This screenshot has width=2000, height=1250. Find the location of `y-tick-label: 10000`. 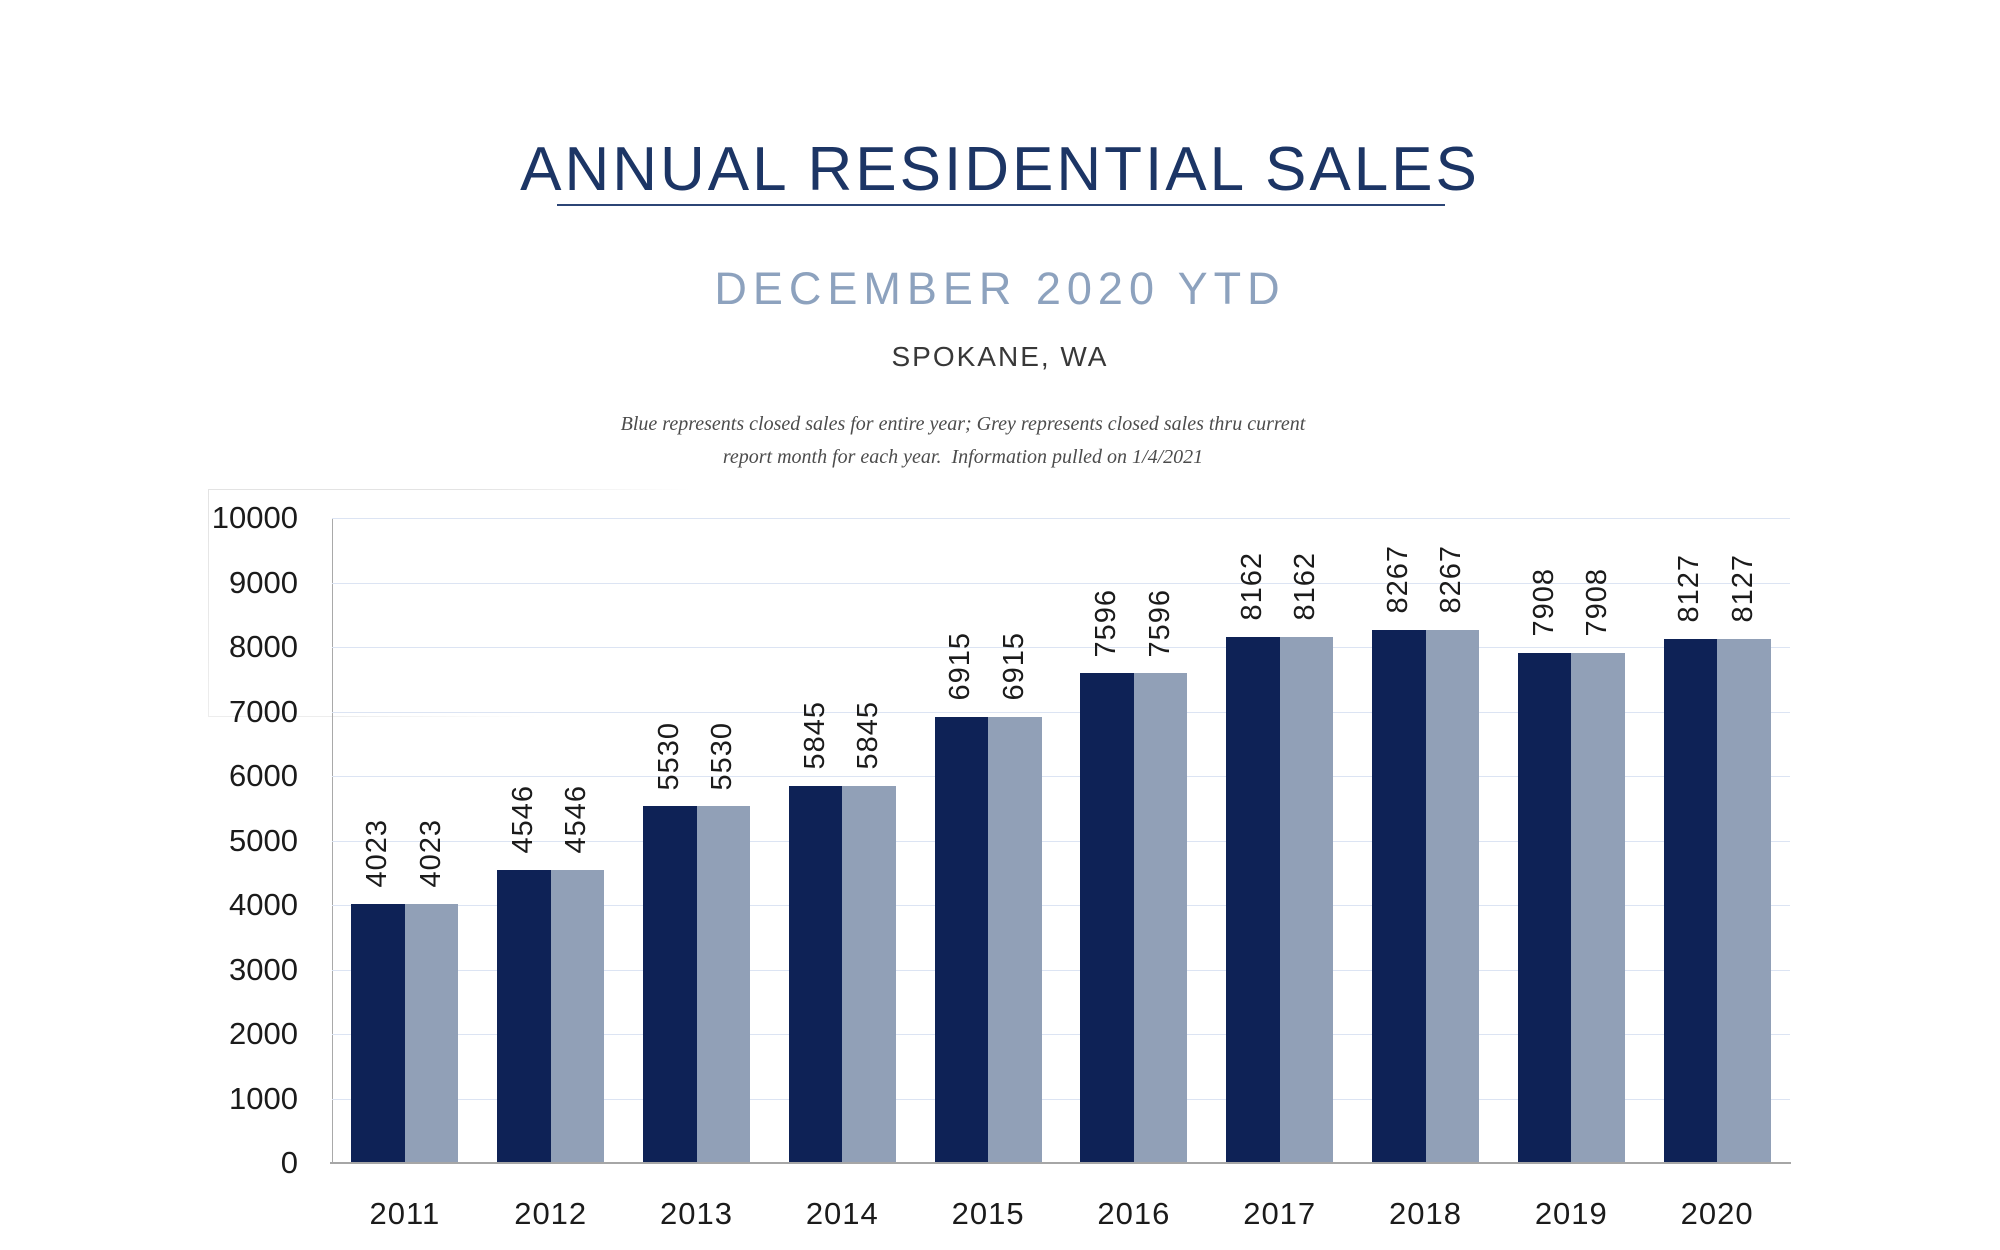

y-tick-label: 10000 is located at coordinates (254, 517).